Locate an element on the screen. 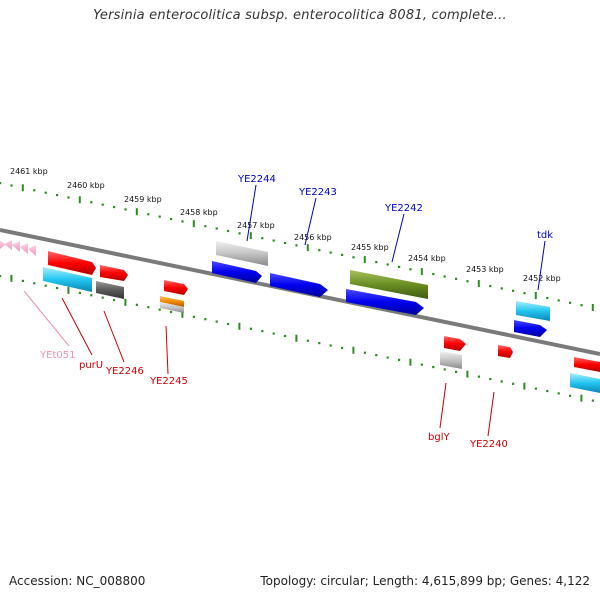 The width and height of the screenshot is (600, 600). accession-text: Accession: NC_008800 is located at coordinates (77, 581).